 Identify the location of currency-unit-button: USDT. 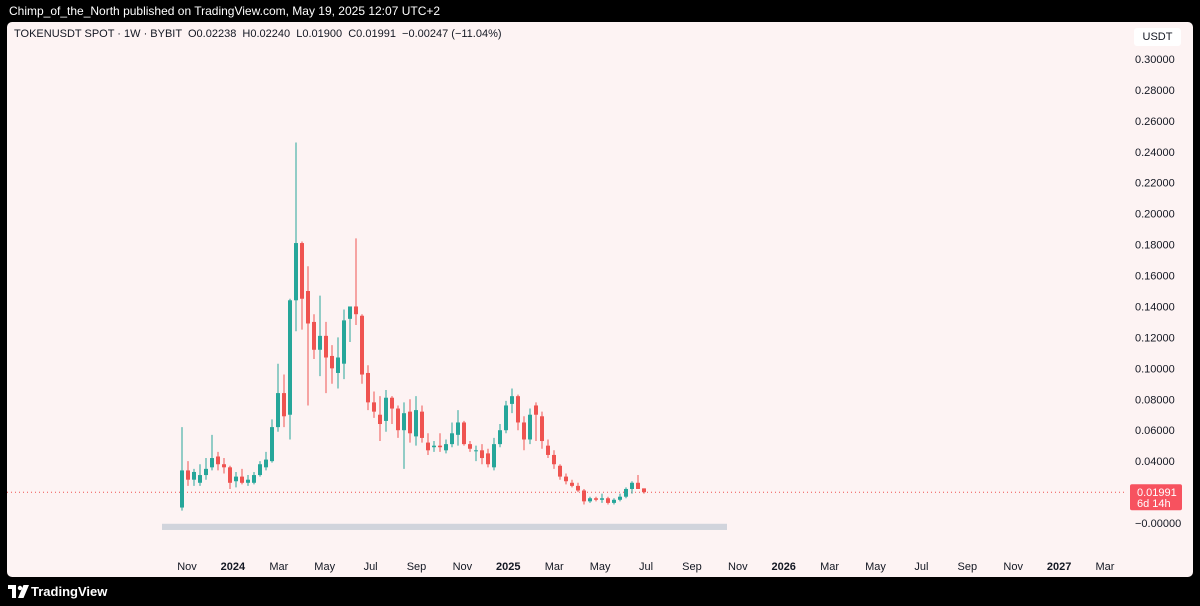
(1157, 37).